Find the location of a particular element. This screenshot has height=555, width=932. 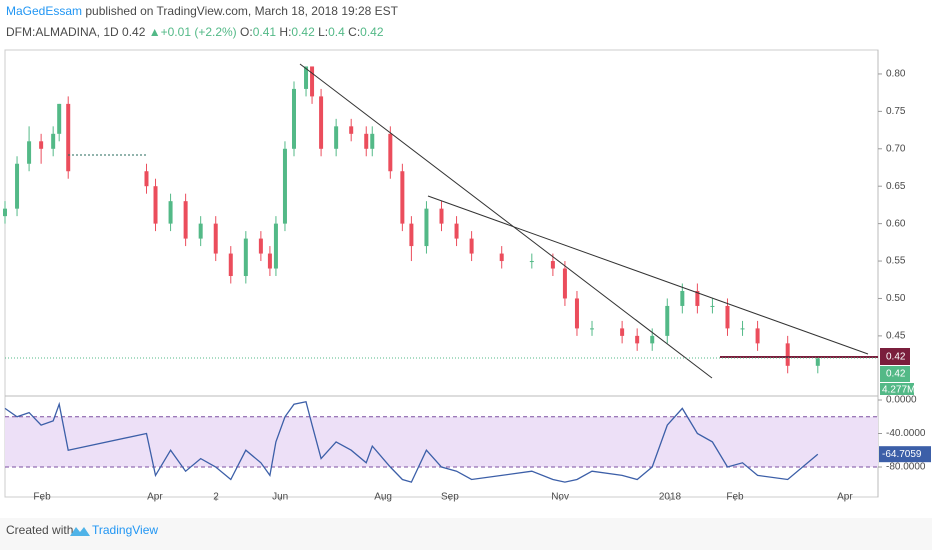

author: MaGedEssam is located at coordinates (44, 11).